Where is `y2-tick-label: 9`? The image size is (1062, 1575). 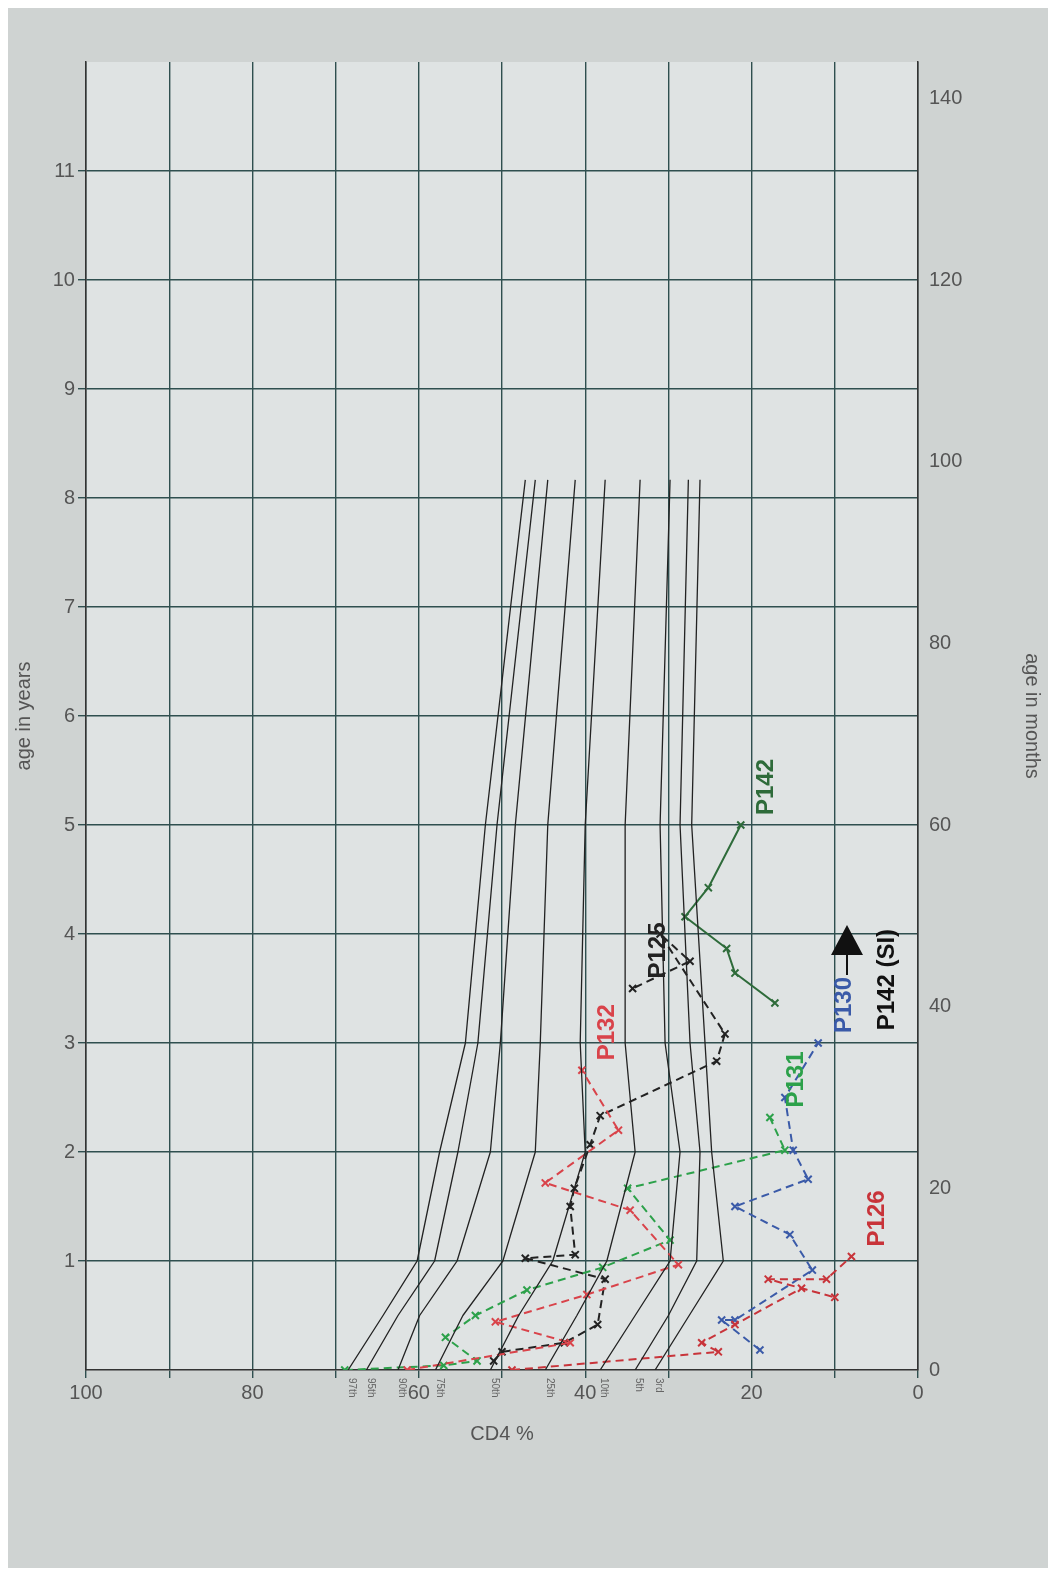 y2-tick-label: 9 is located at coordinates (69, 387).